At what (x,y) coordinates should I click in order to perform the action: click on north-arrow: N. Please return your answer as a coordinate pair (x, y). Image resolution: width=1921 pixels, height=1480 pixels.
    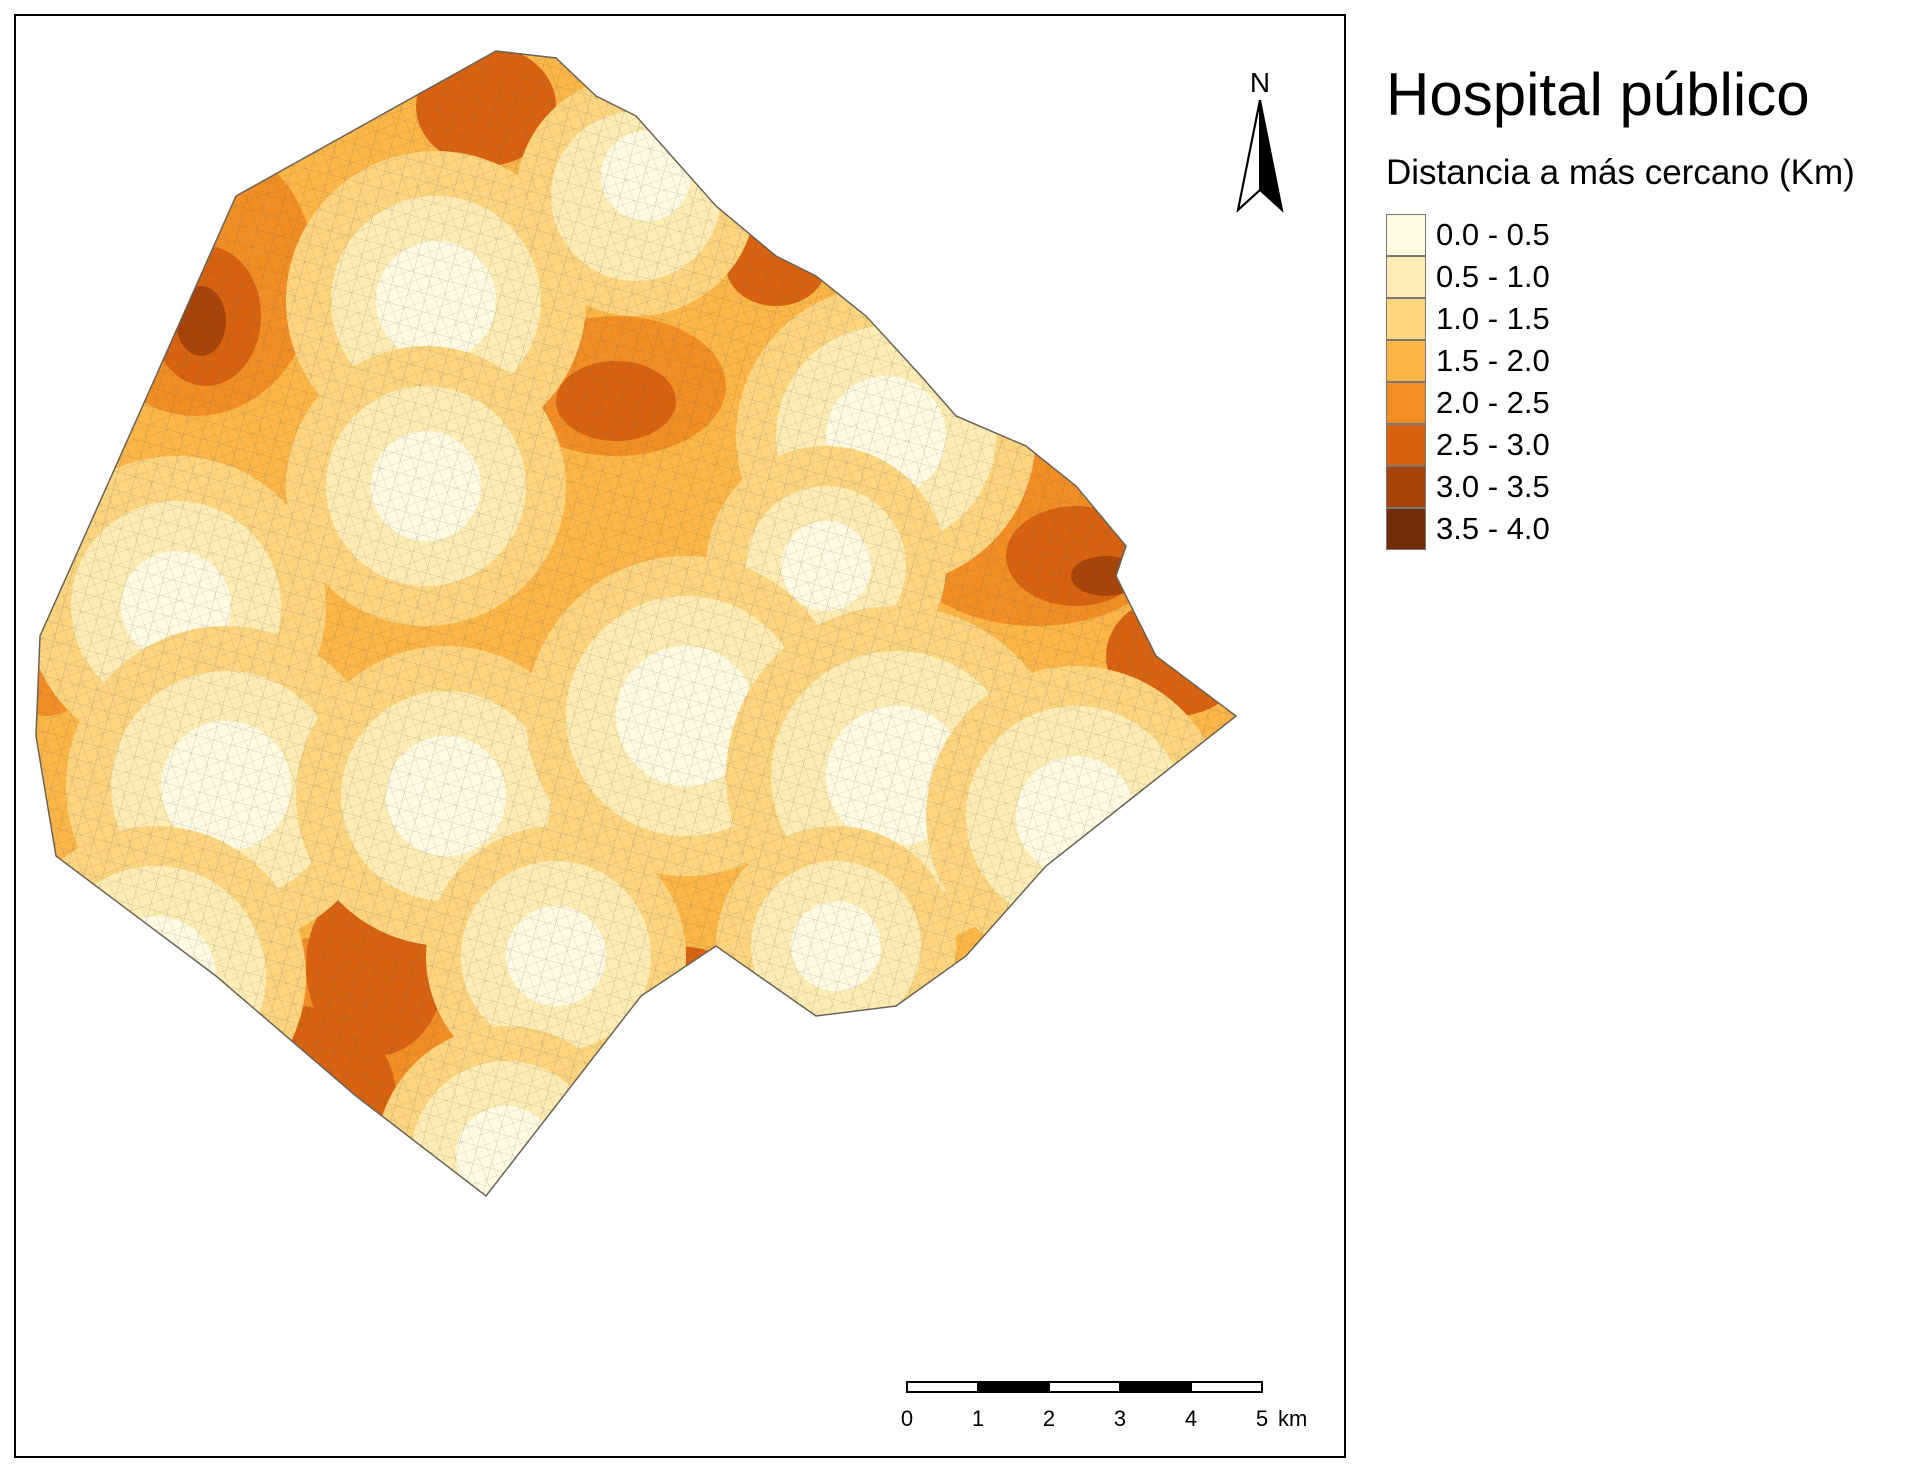
    Looking at the image, I should click on (1260, 143).